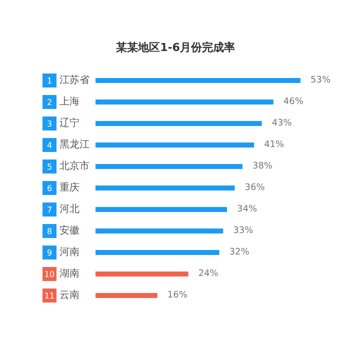 This screenshot has height=350, width=350. I want to click on text: 2, so click(49, 102).